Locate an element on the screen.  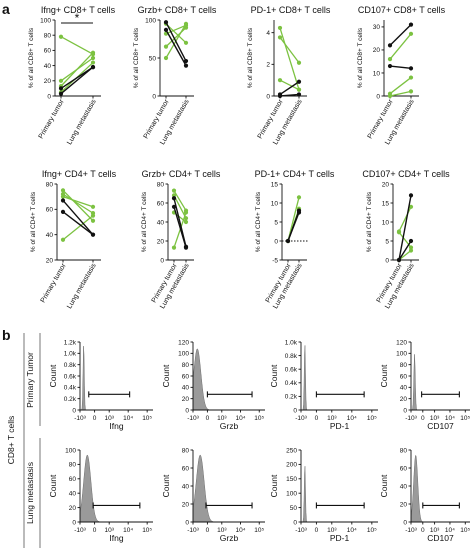
x-axis-label: CD107 is located at coordinates (440, 426).